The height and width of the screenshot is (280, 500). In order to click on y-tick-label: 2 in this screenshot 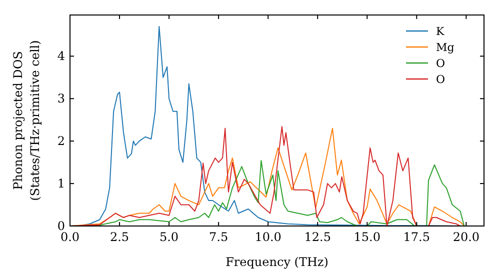, I will do `click(61, 141)`.